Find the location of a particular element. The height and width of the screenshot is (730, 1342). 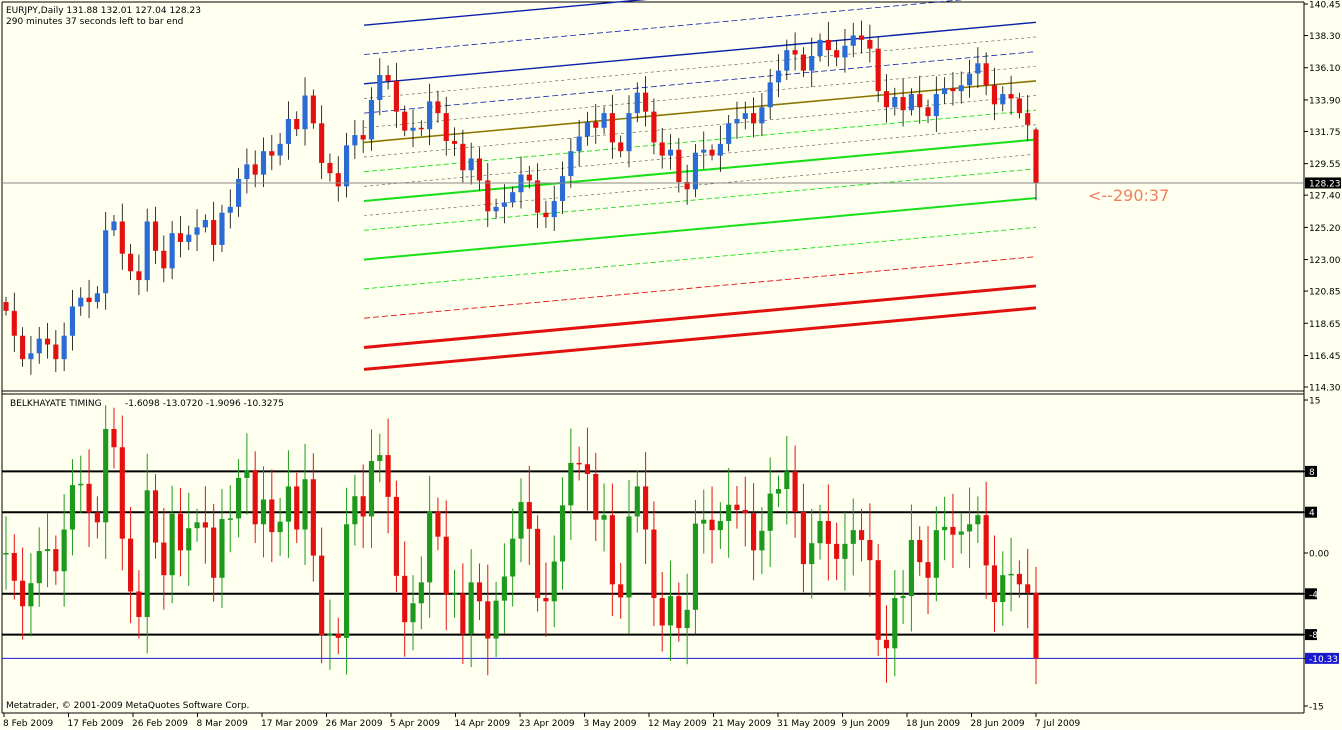

price-tick-label: 125.20 is located at coordinates (1325, 229).